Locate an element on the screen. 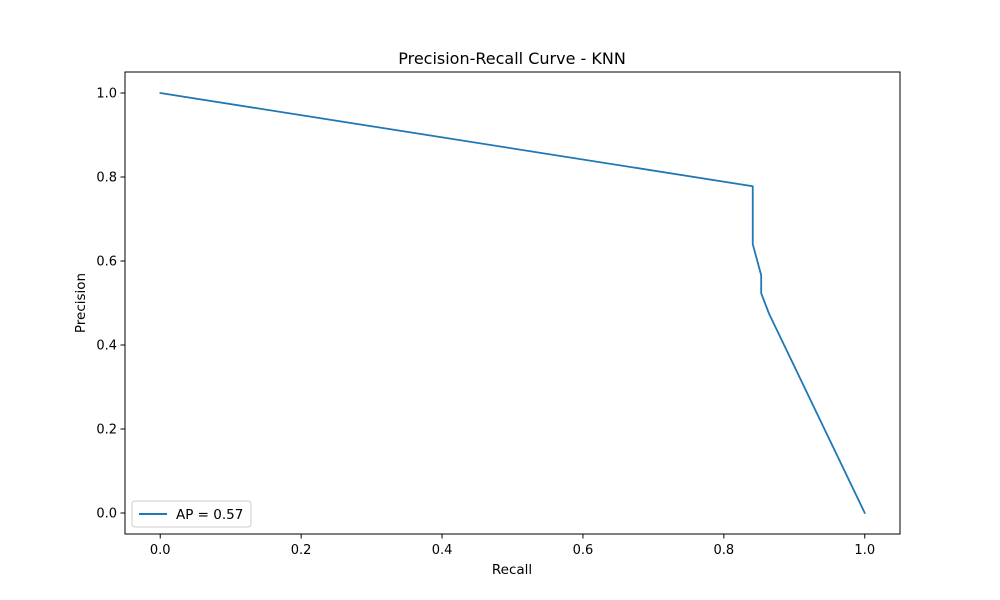 This screenshot has width=1000, height=600. x-tick-label: 0.8 is located at coordinates (724, 550).